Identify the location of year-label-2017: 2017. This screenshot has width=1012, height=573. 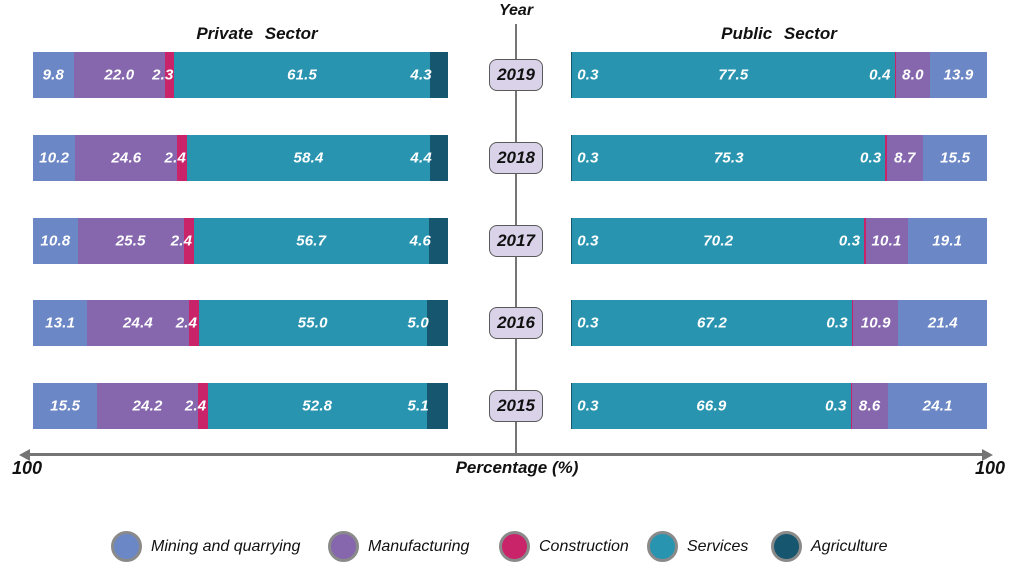
(516, 241).